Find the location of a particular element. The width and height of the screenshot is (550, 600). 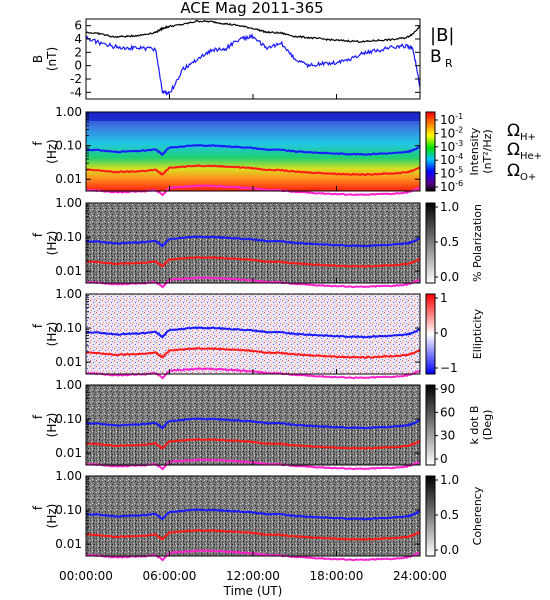

legend-b-r: B is located at coordinates (436, 57).